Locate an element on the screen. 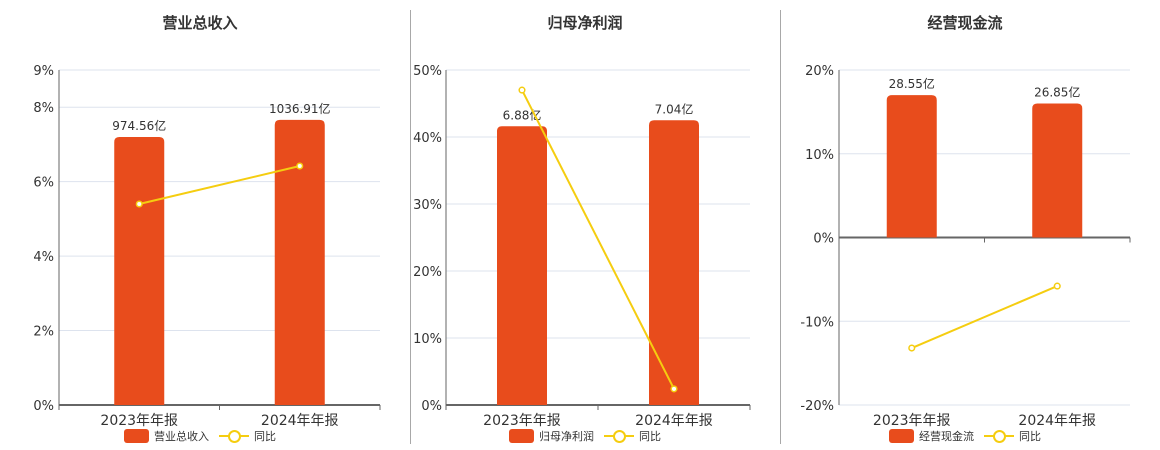 Image resolution: width=1160 pixels, height=450 pixels. y-tick-label: 4% is located at coordinates (43, 257).